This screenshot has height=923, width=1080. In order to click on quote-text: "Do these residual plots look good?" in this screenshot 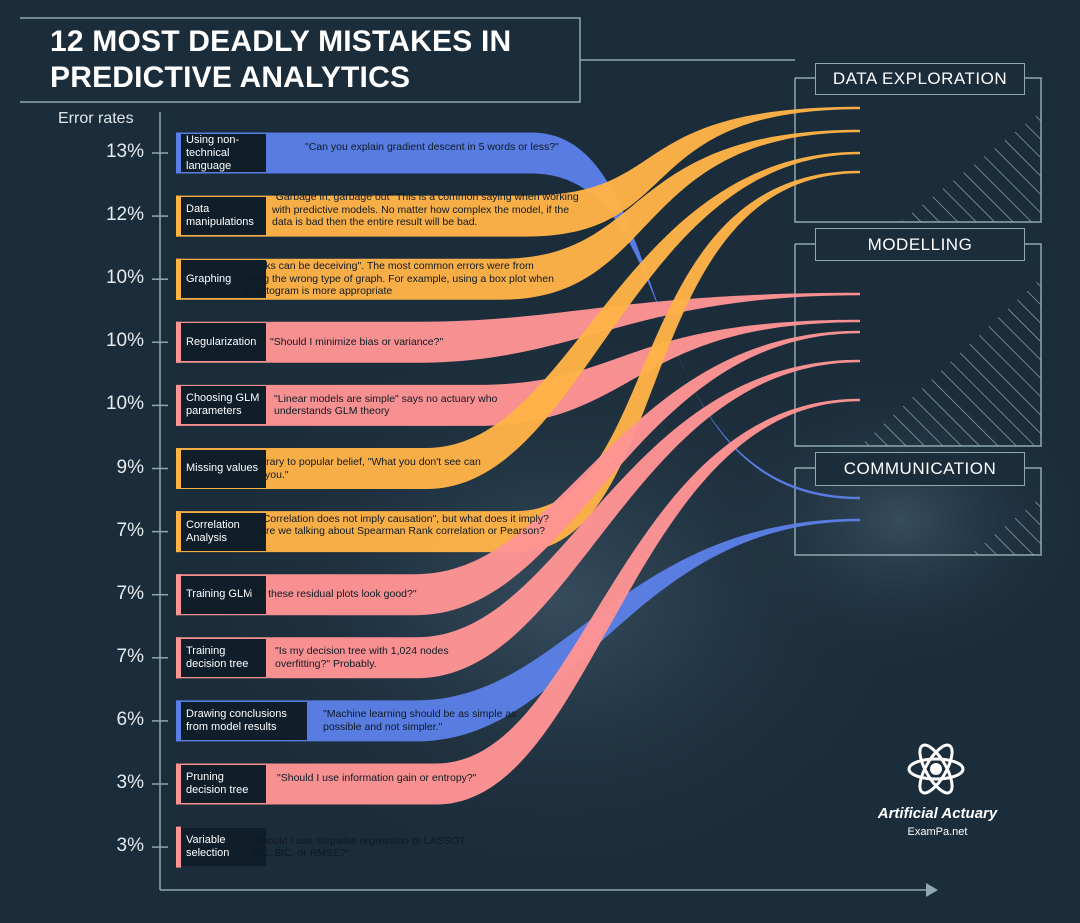, I will do `click(332, 594)`.